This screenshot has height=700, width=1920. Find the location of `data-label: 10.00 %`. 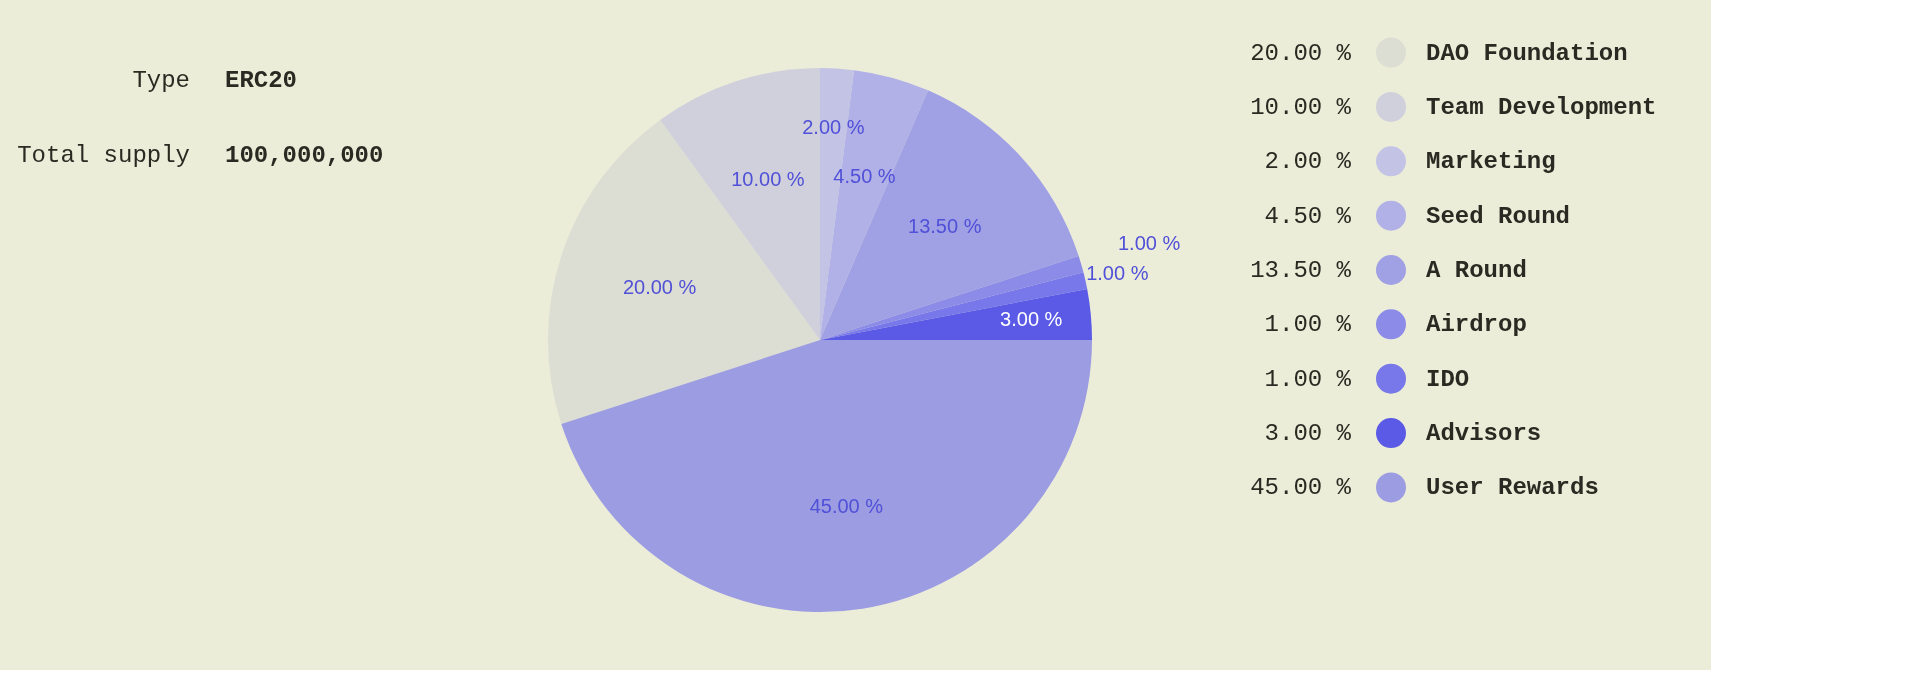

data-label: 10.00 % is located at coordinates (768, 178).